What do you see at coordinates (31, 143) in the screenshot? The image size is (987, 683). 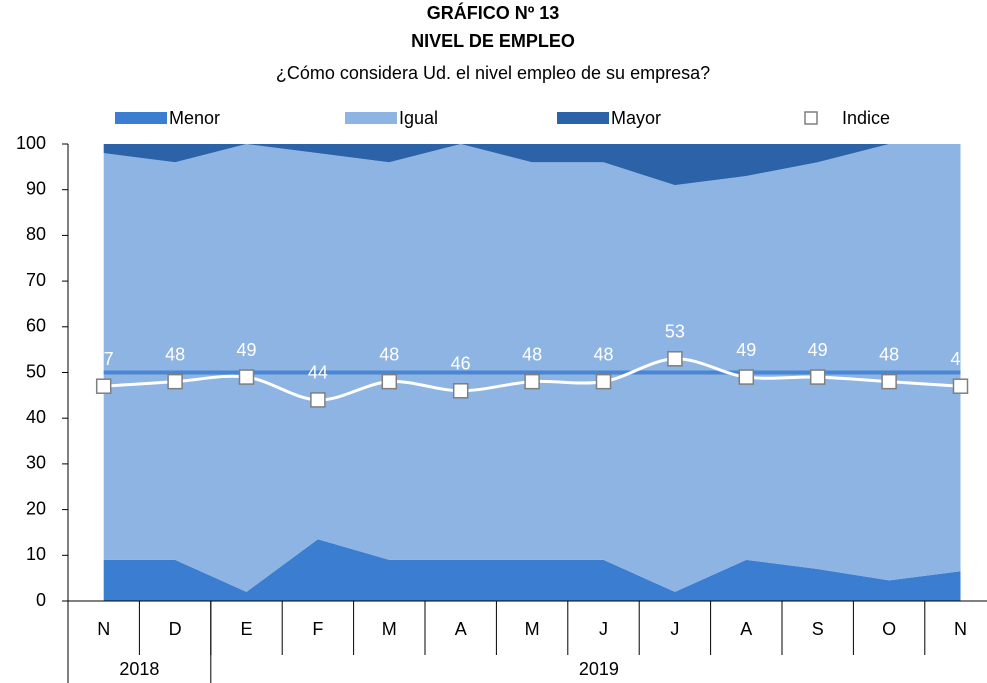 I see `y-tick-label: 100` at bounding box center [31, 143].